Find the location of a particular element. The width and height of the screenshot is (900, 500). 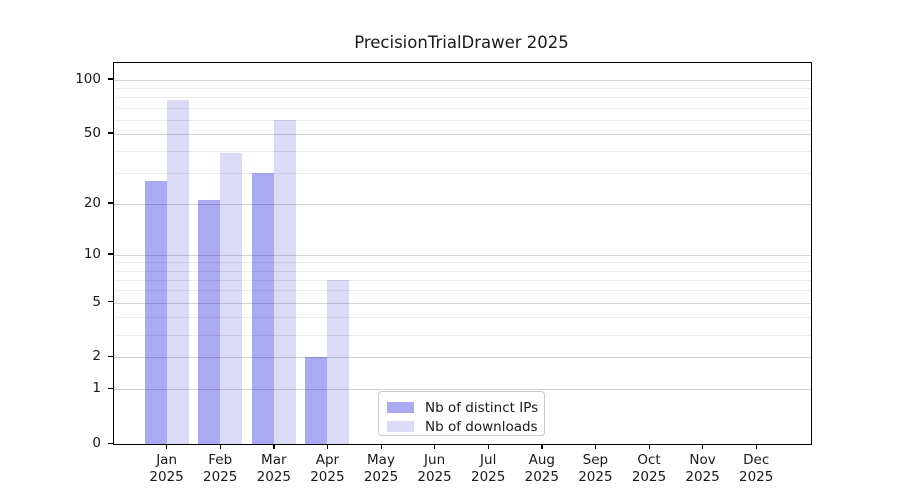

y-tick-label: 2 is located at coordinates (96, 356).